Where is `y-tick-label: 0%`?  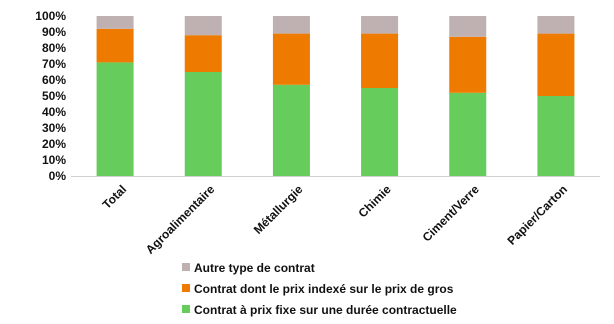
y-tick-label: 0% is located at coordinates (58, 176).